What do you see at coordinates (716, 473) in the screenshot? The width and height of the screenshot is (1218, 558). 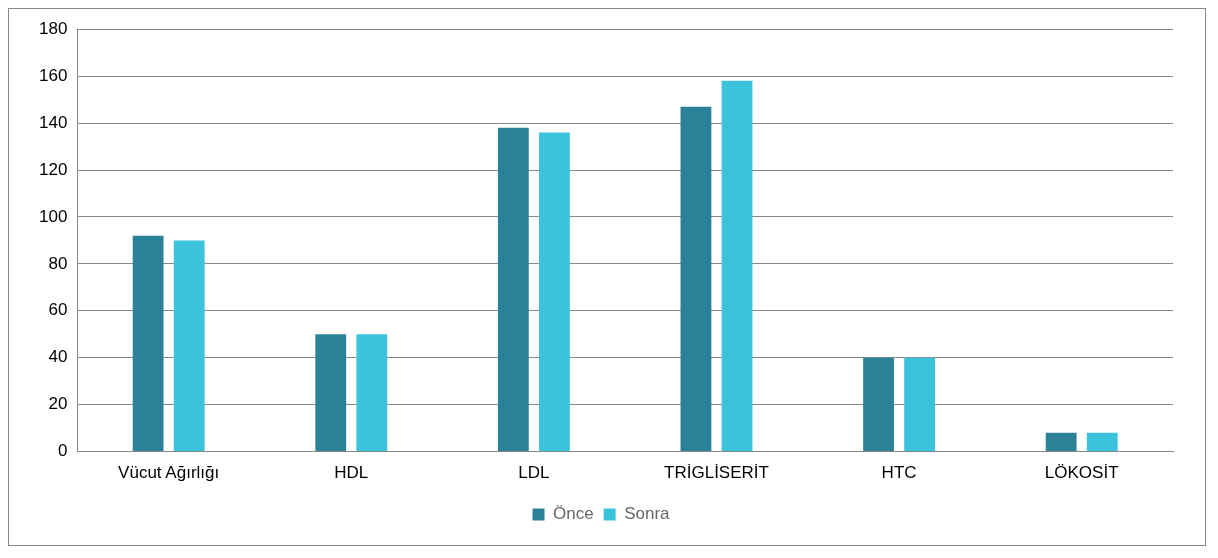 I see `x-tick-label: TRİGLİSERİT` at bounding box center [716, 473].